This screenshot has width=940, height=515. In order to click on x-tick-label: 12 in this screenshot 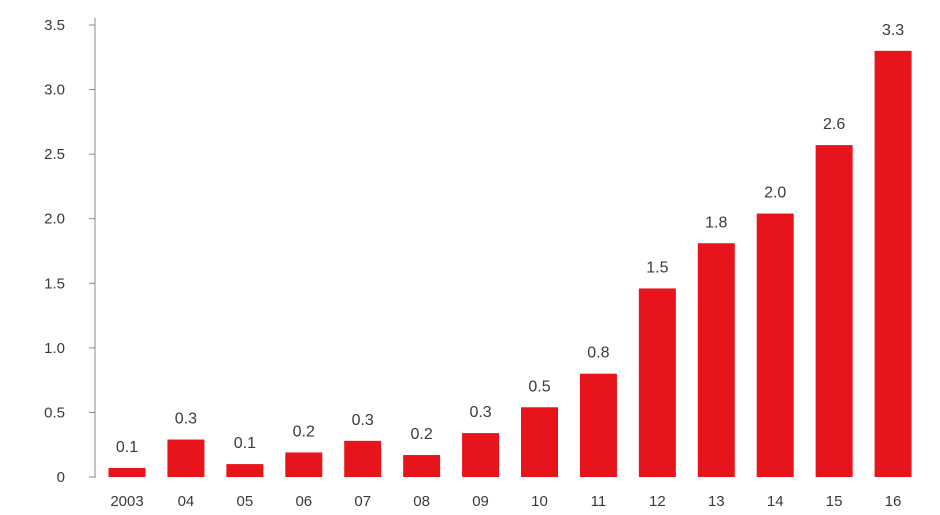, I will do `click(657, 501)`.